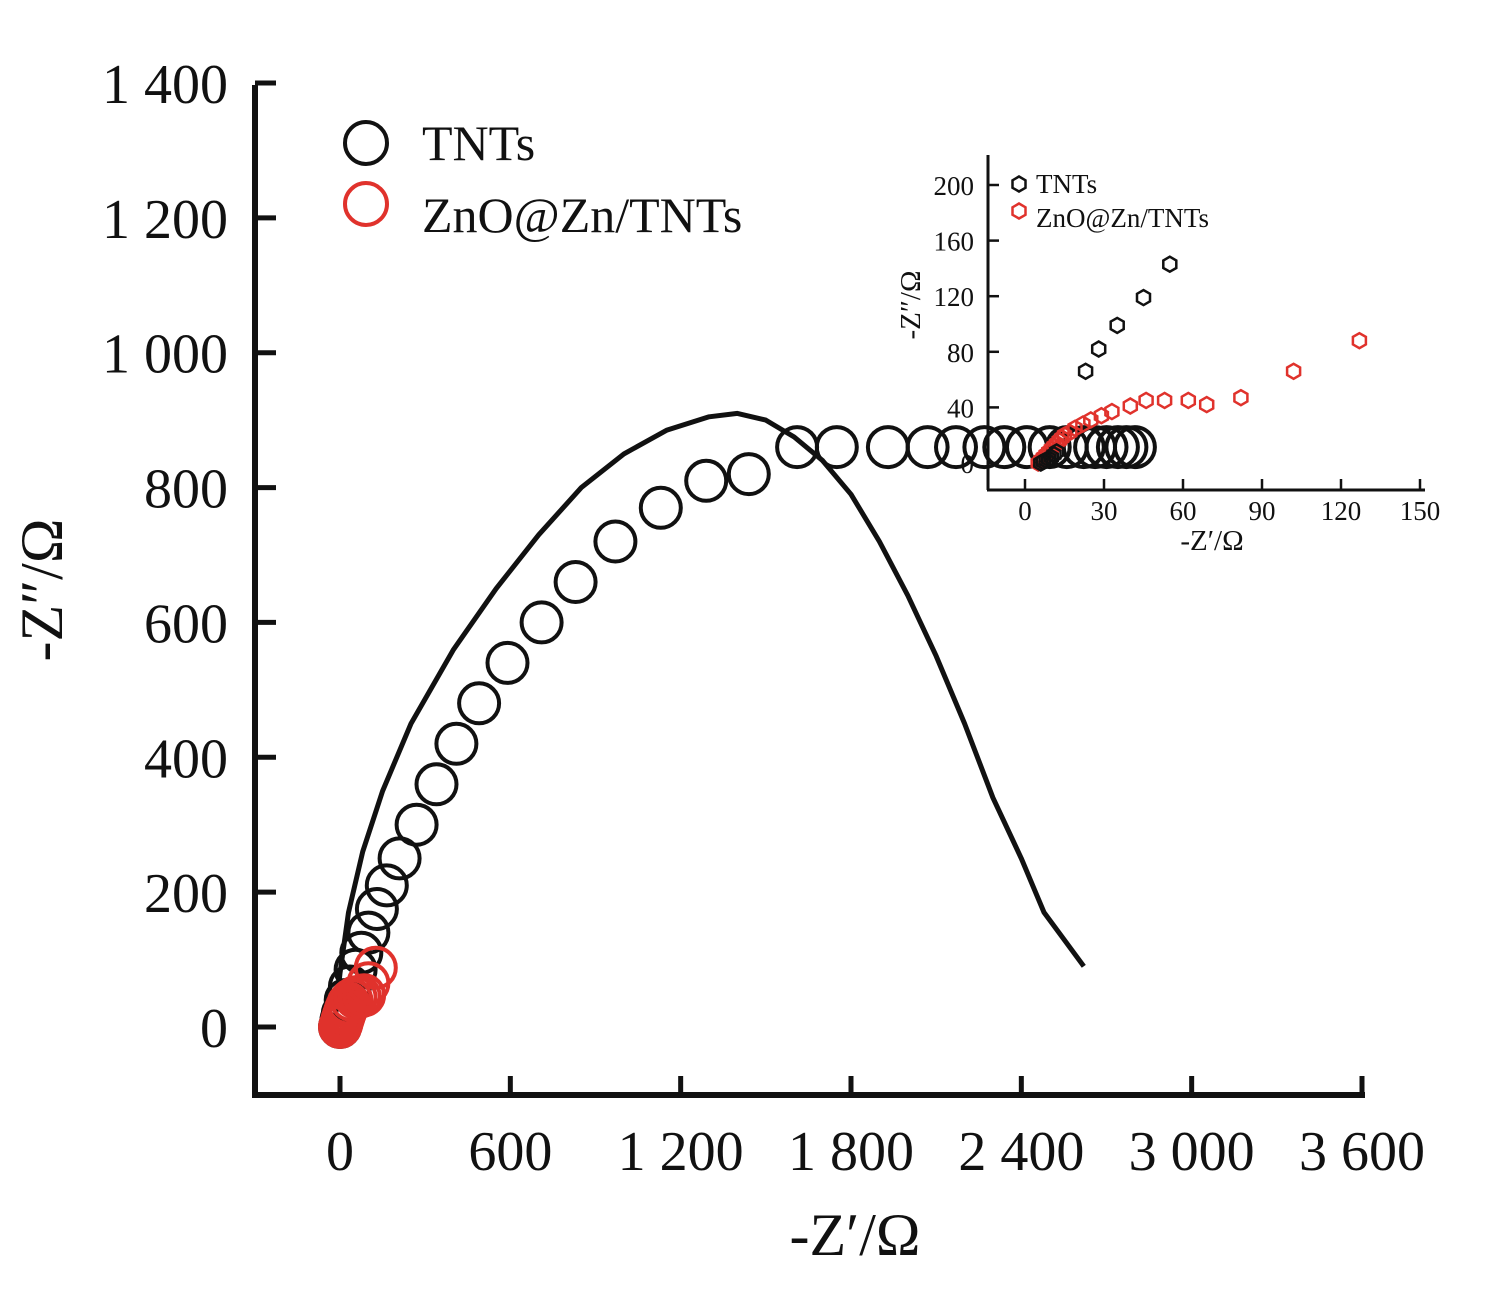 The height and width of the screenshot is (1299, 1512). I want to click on inset-axes, so click(1205, 323).